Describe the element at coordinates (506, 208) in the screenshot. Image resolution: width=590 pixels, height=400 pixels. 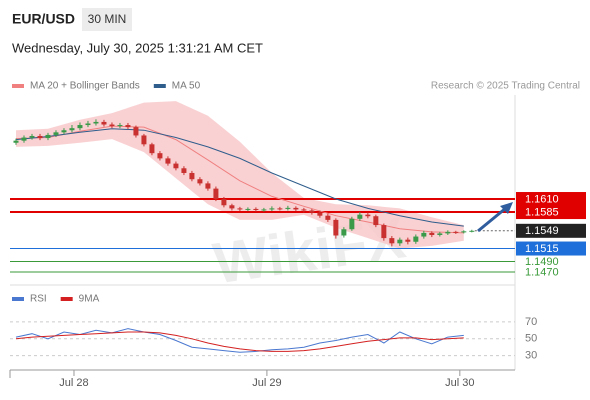
I see `forecast-arrowhead` at that location.